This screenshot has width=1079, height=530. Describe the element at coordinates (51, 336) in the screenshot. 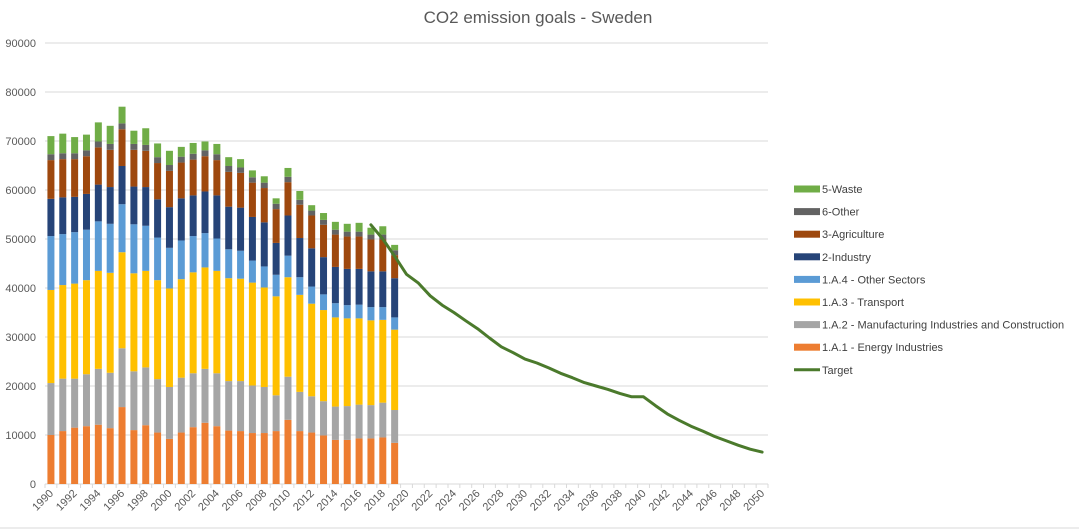

I see `bar-segment-1-a-3-transport-1990` at that location.